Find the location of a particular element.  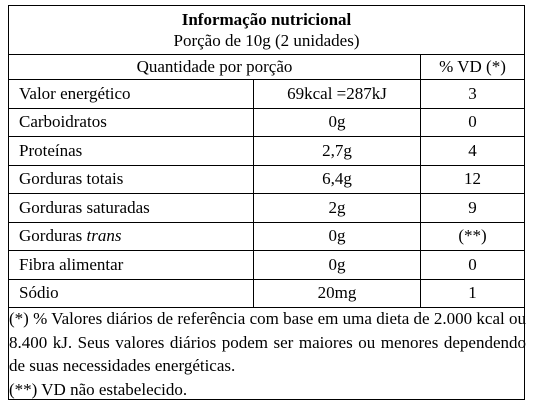

nutrient-amount: 2g is located at coordinates (337, 208).